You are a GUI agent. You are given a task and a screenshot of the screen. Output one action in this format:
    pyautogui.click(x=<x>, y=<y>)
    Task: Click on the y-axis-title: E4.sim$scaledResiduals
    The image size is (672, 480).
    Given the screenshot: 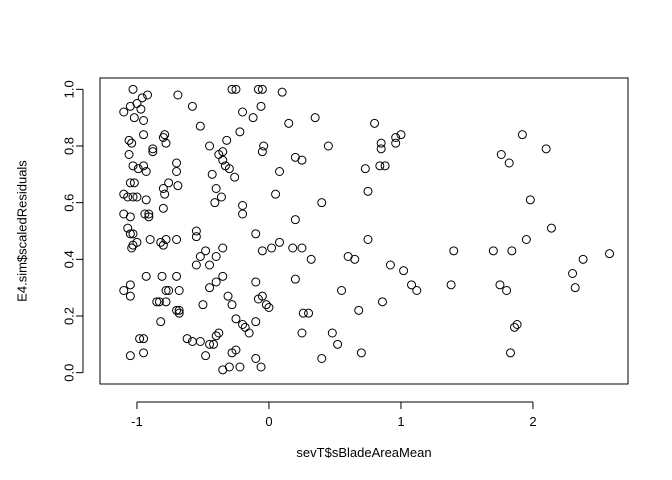 What is the action you would take?
    pyautogui.click(x=22, y=231)
    